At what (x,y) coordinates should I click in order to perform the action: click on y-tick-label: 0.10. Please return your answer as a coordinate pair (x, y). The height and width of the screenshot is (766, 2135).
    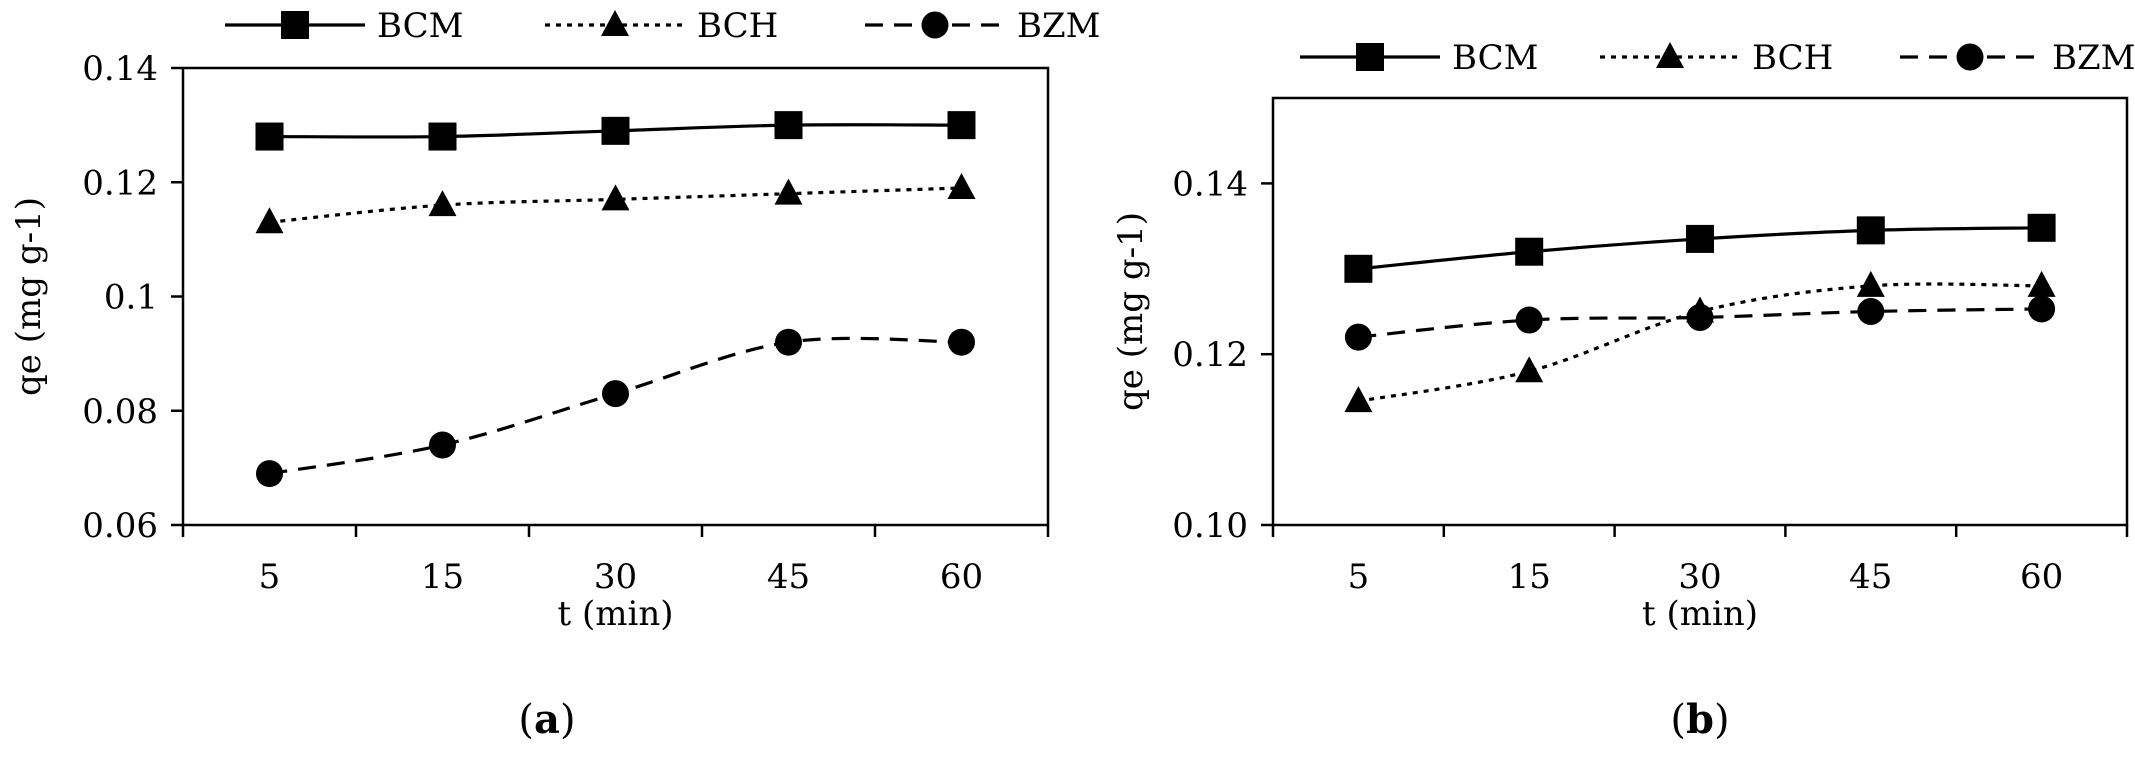
    Looking at the image, I should click on (1210, 526).